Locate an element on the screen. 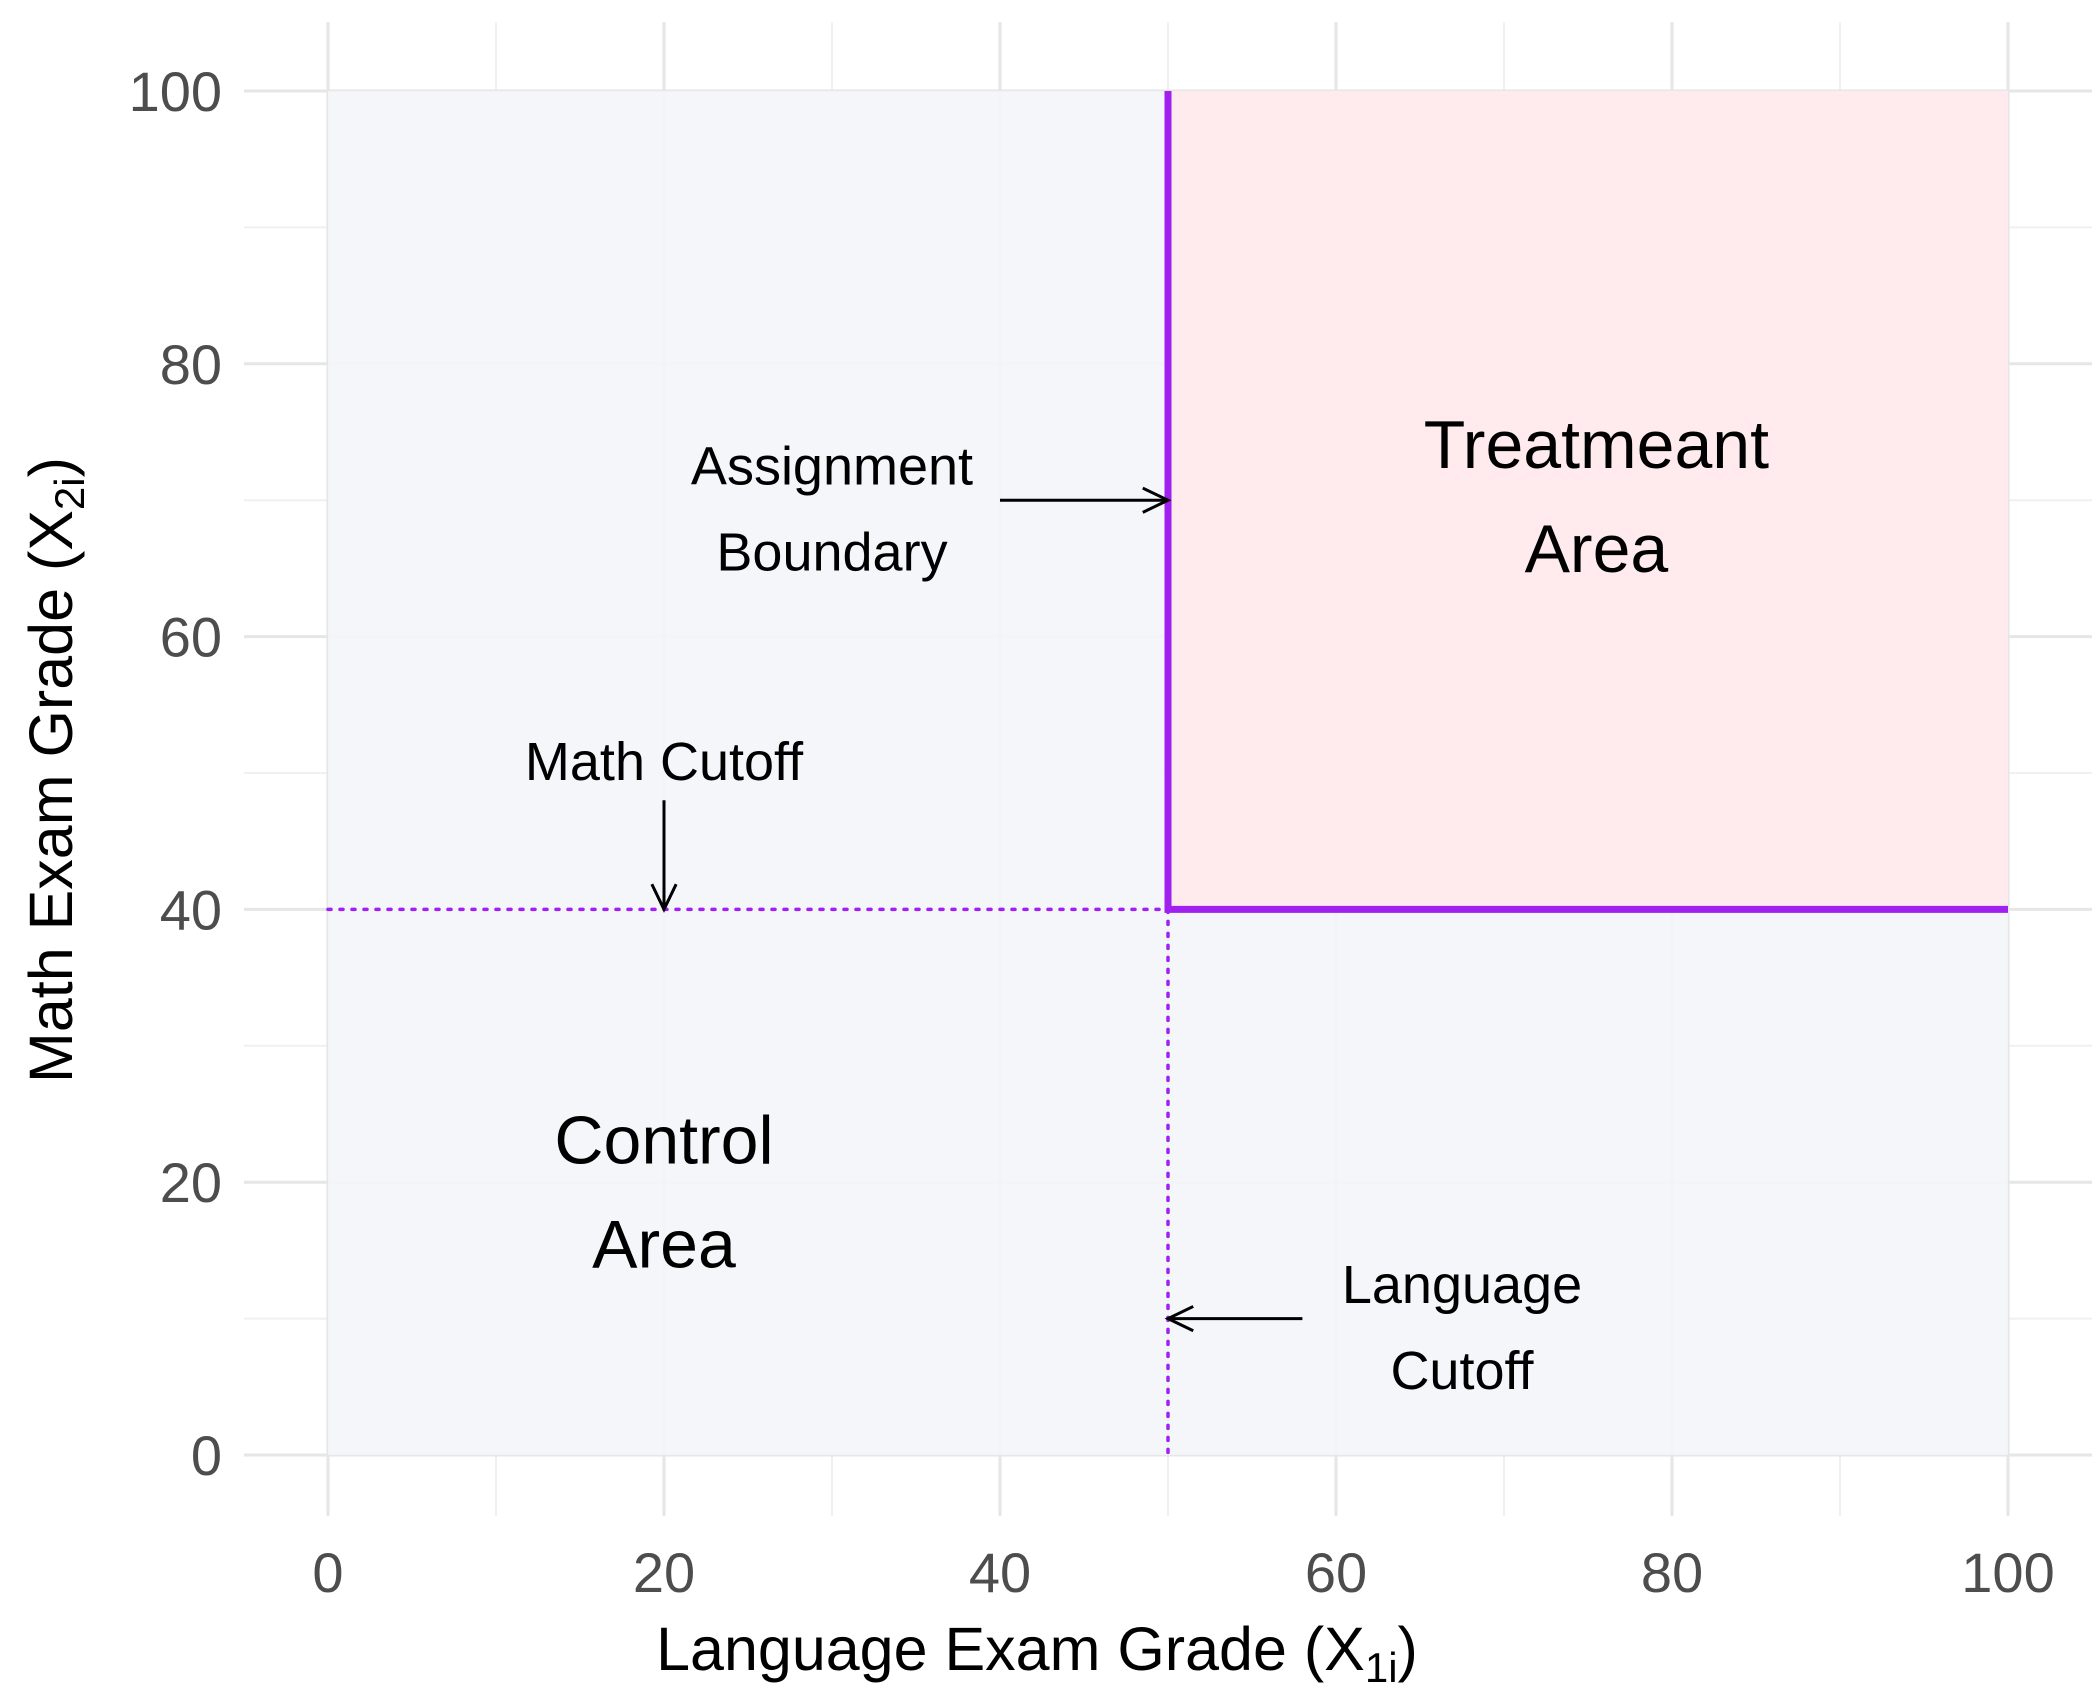 The height and width of the screenshot is (1706, 2100). treatment-area-label-line: Treatmeant is located at coordinates (1596, 445).